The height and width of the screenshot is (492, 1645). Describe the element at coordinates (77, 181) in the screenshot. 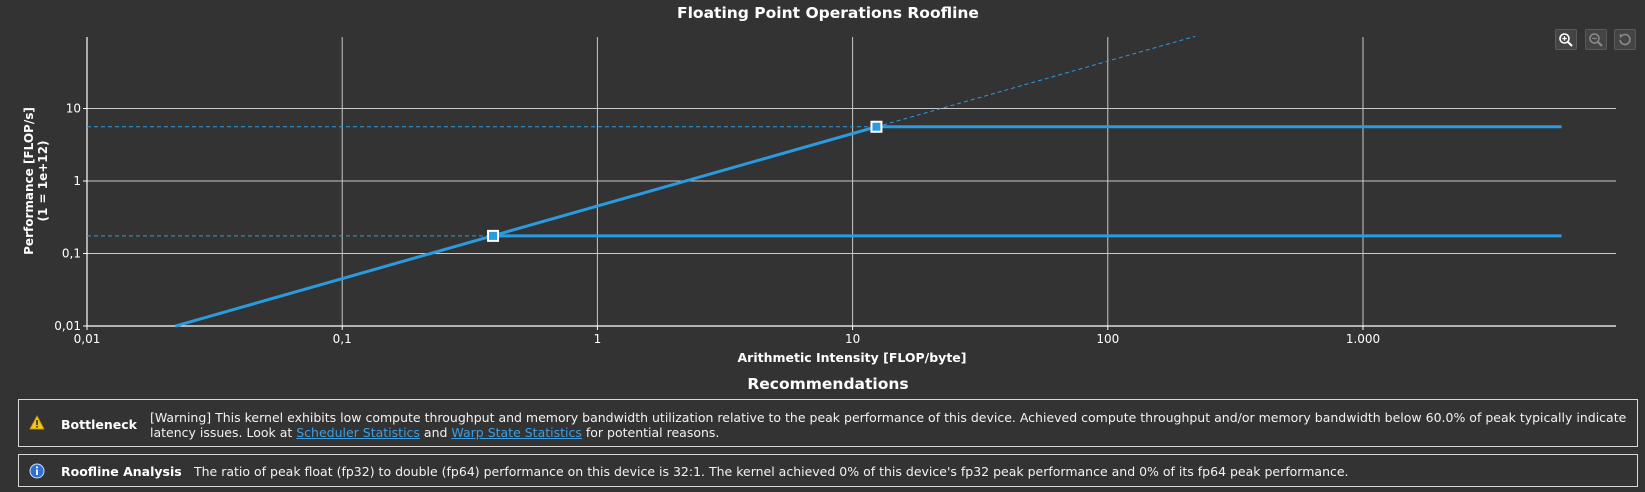

I see `y-tick-label: 1` at that location.